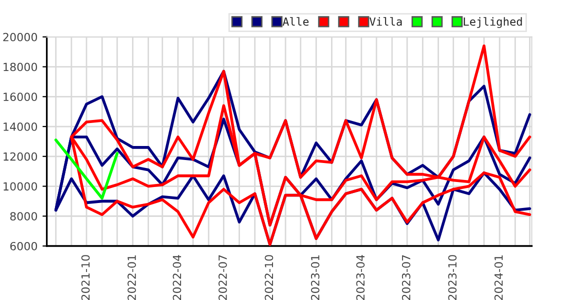  What do you see at coordinates (21, 97) in the screenshot?
I see `y-tick-label: 16000` at bounding box center [21, 97].